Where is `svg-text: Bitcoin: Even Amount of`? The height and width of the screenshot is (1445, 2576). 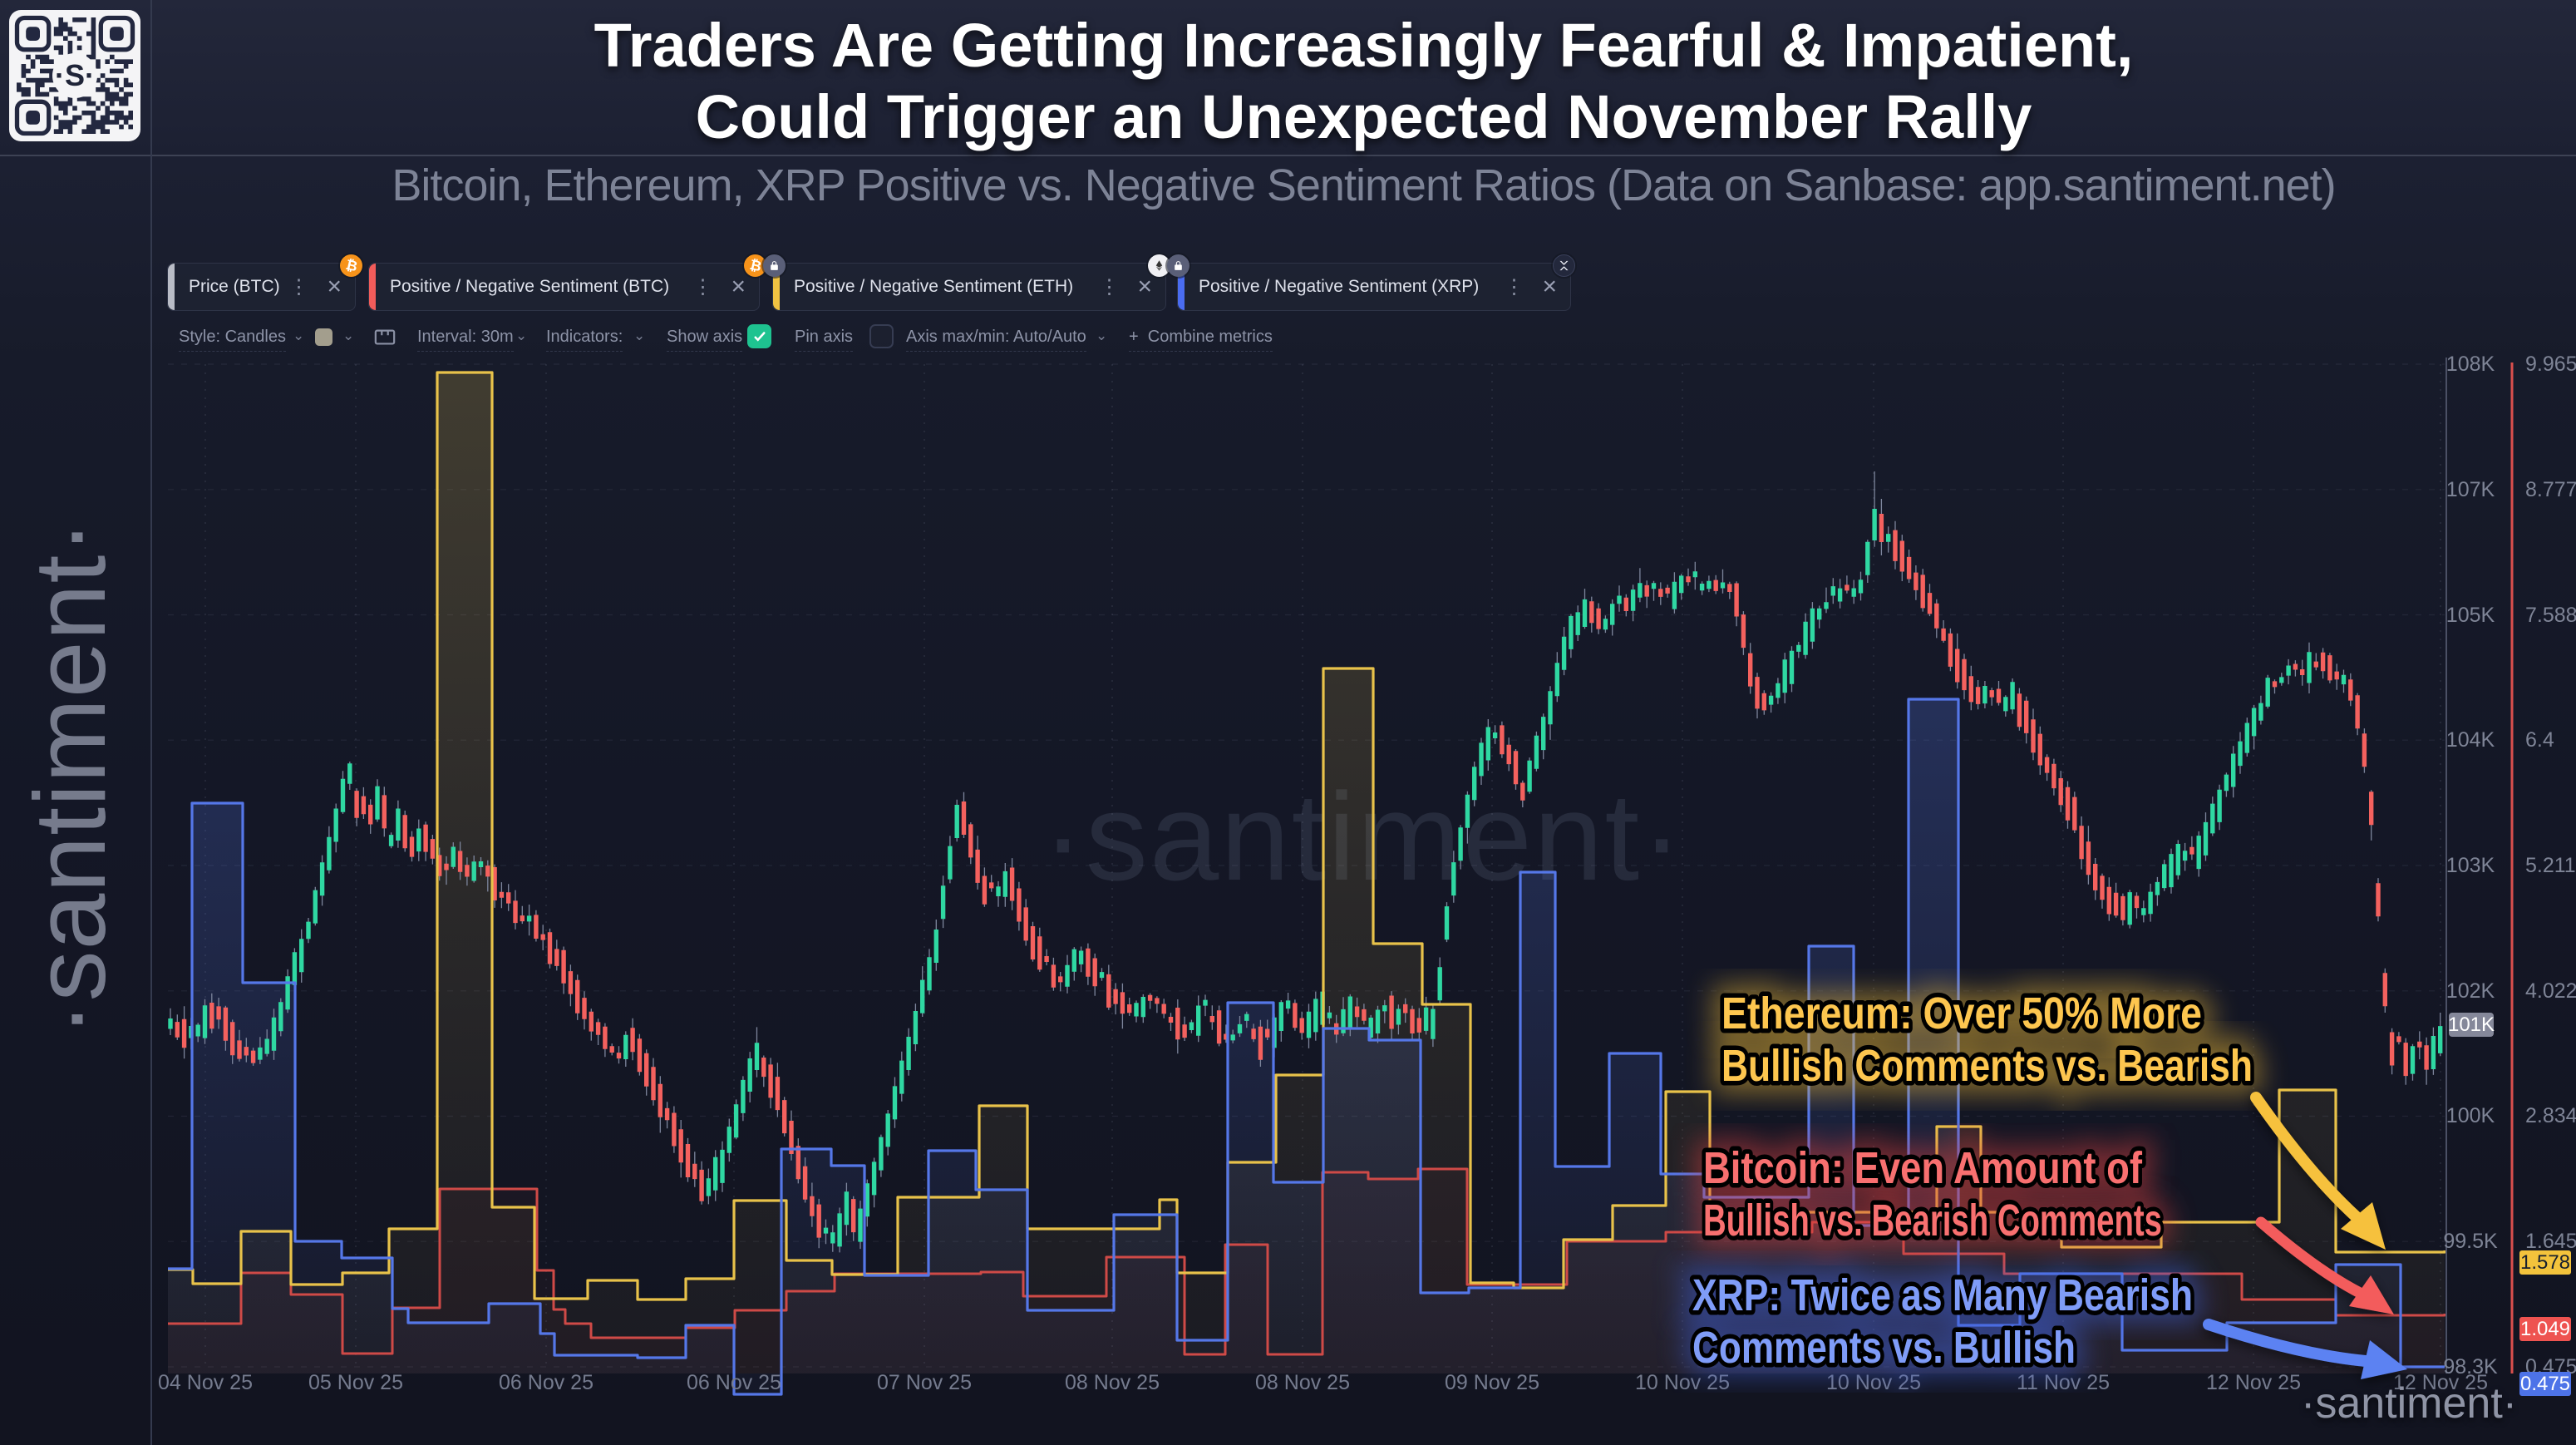
svg-text: Bitcoin: Even Amount of is located at coordinates (1923, 1168).